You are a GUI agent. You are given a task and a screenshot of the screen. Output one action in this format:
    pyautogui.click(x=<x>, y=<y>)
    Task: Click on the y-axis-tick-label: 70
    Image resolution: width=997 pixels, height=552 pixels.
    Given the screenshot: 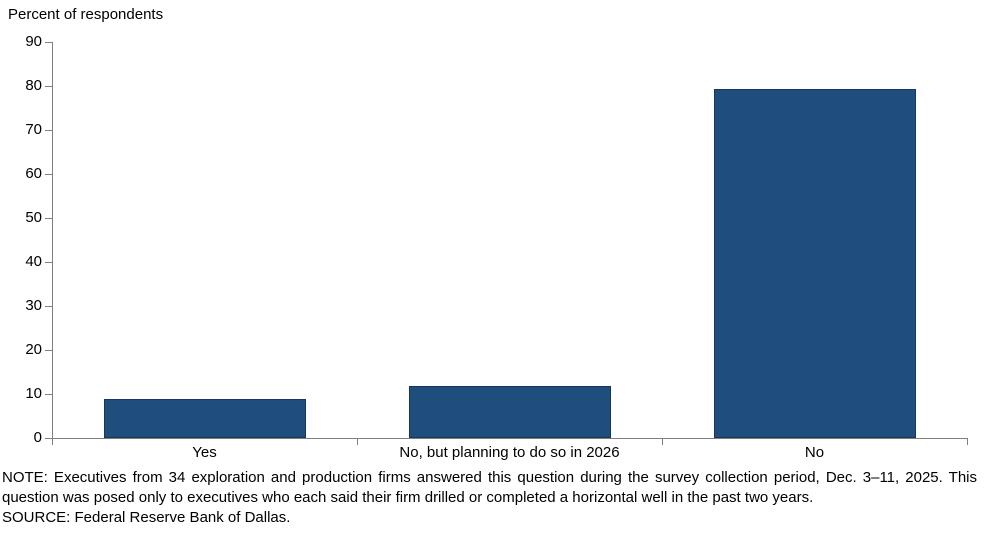 What is the action you would take?
    pyautogui.click(x=33, y=129)
    